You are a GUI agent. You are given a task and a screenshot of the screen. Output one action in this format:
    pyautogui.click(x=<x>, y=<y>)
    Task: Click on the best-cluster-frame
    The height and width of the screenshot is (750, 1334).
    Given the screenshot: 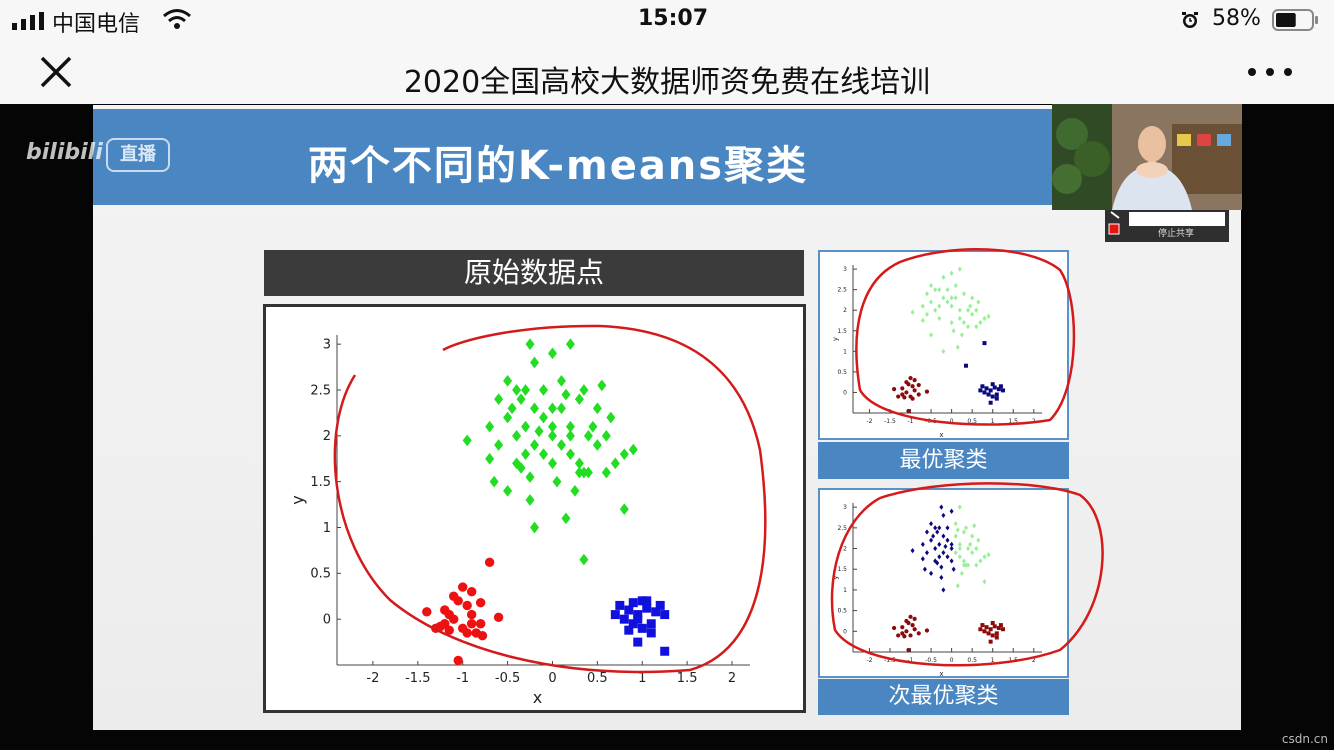 What is the action you would take?
    pyautogui.click(x=943, y=345)
    